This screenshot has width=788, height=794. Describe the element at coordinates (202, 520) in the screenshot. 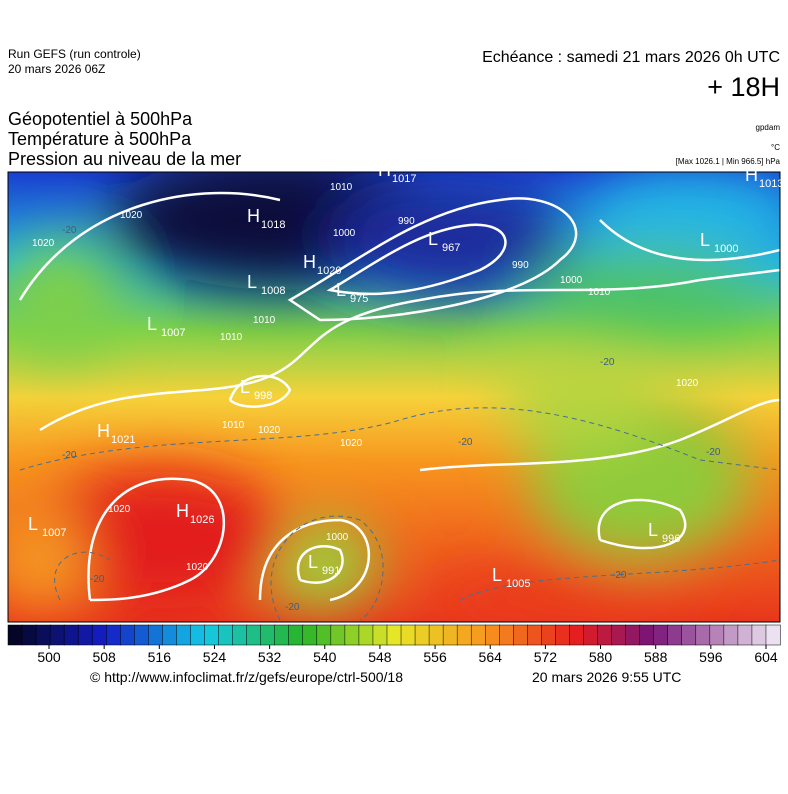

I see `center-pressure: 1026` at that location.